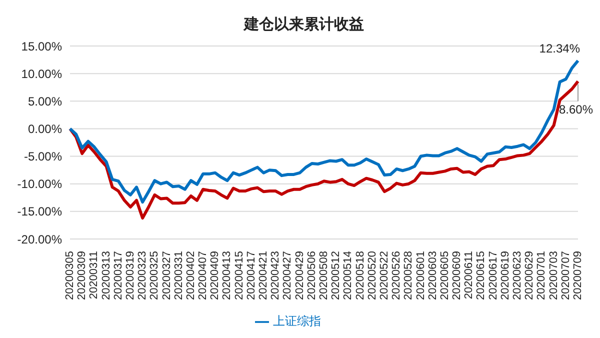 This screenshot has width=600, height=338. What do you see at coordinates (493, 275) in the screenshot?
I see `x-tick-label: 20200617` at bounding box center [493, 275].